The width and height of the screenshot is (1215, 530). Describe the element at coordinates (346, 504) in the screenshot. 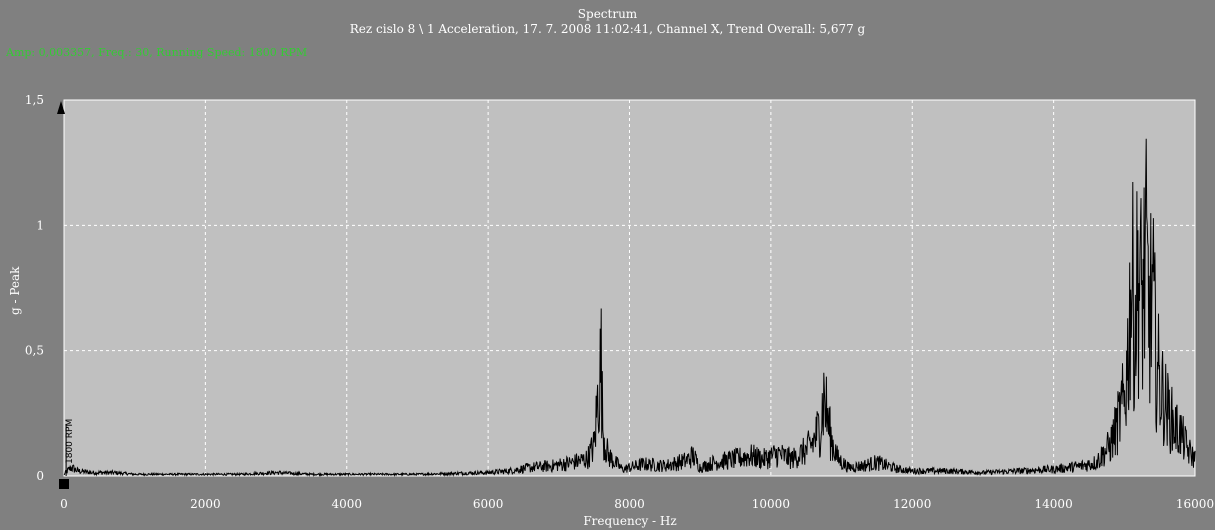

I see `x-tick-label: 4000` at that location.